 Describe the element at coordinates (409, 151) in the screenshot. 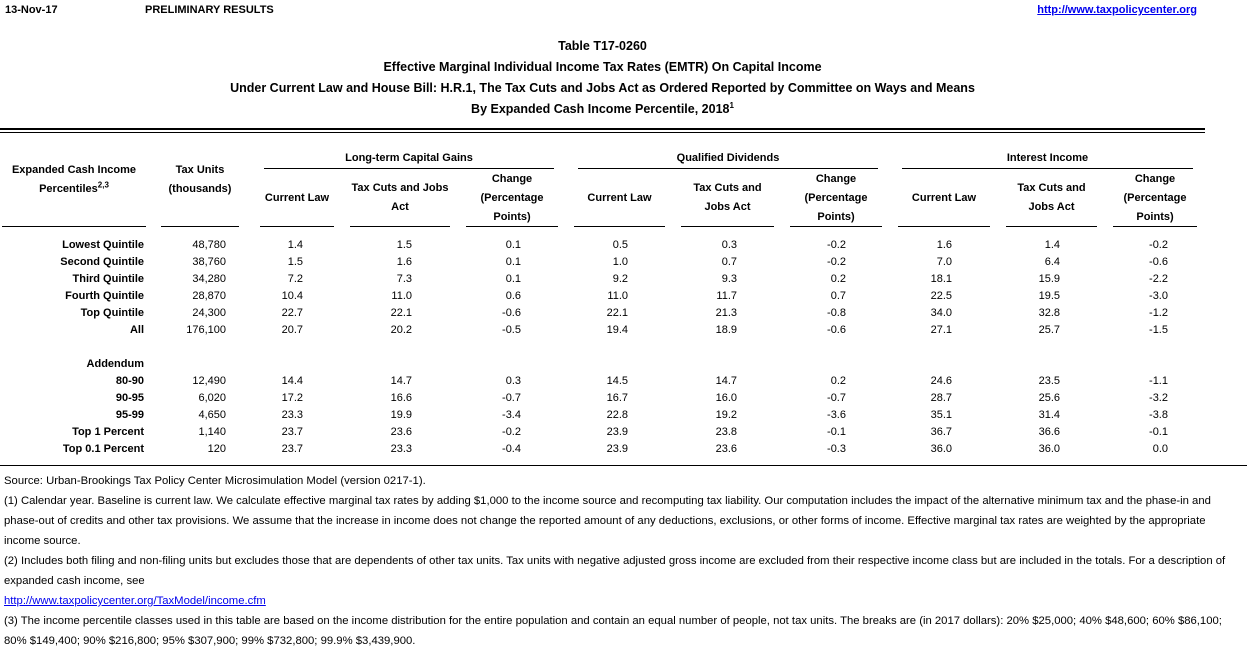

I see `column-group-long-term-capital-gains: Long-term Capital Gains` at that location.